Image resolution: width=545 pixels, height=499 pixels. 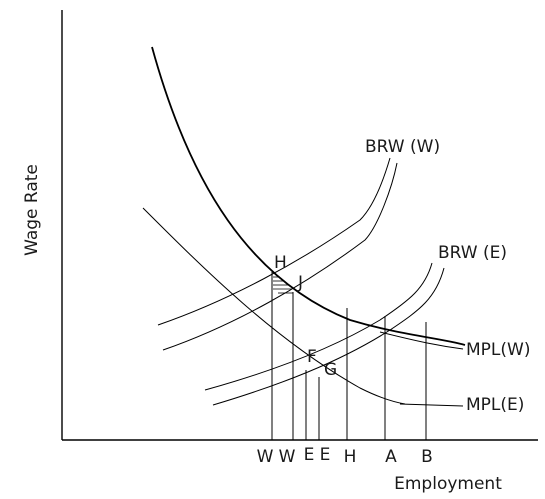 What do you see at coordinates (287, 457) in the screenshot?
I see `tick-w2: W` at bounding box center [287, 457].